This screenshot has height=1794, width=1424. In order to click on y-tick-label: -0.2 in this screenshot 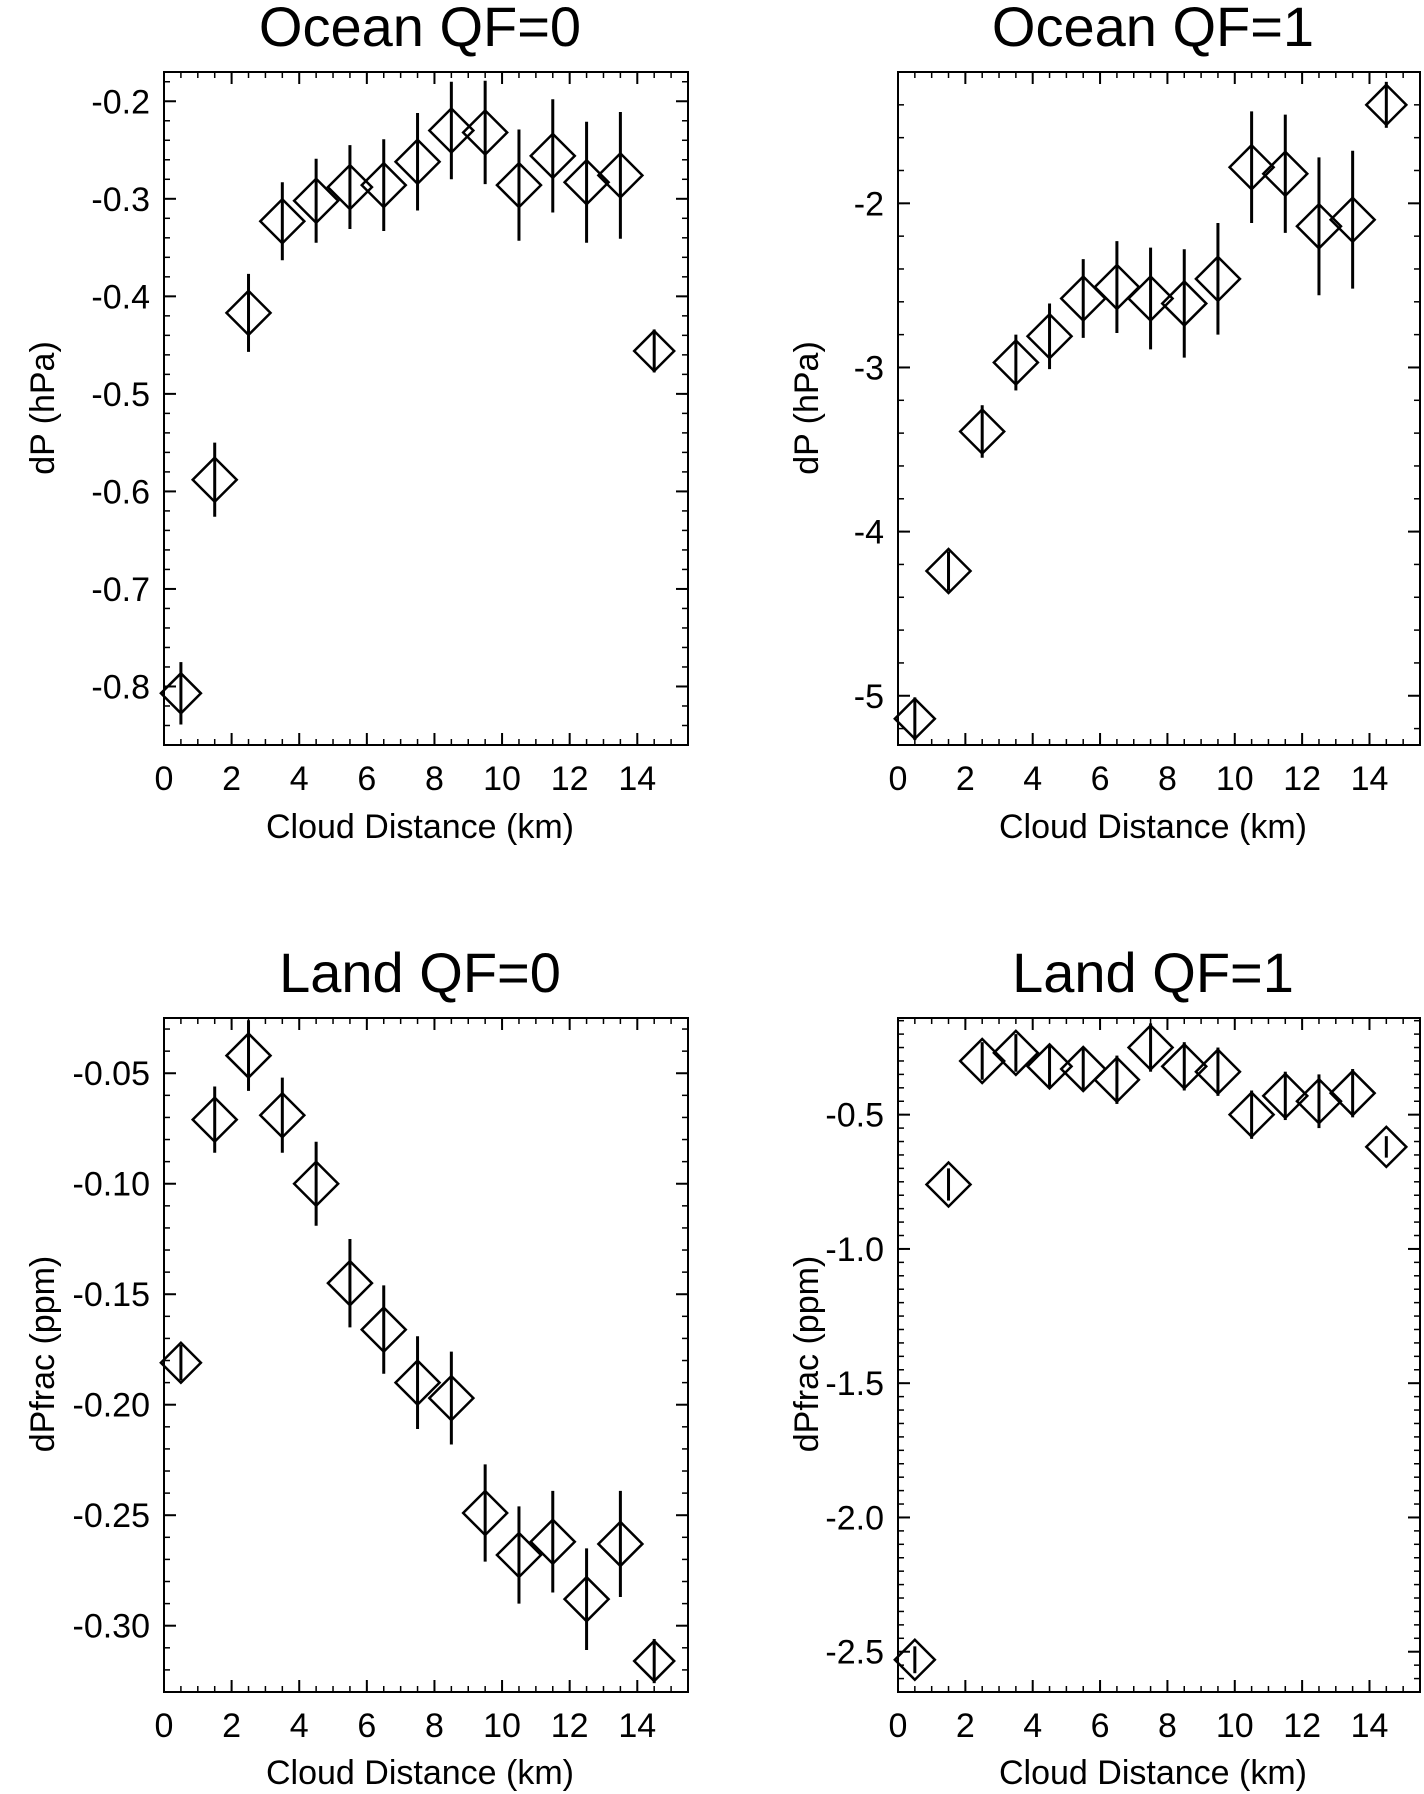, I will do `click(120, 102)`.